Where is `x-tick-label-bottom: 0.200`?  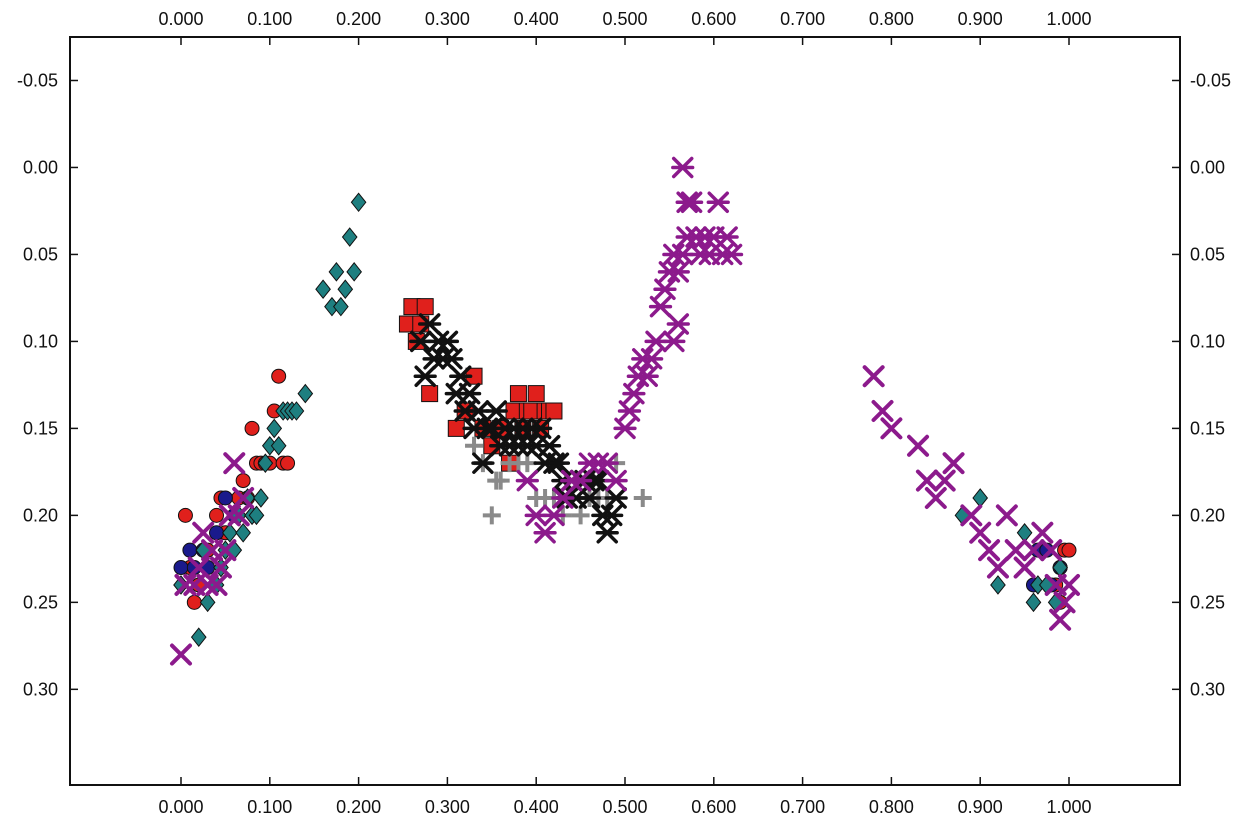 x-tick-label-bottom: 0.200 is located at coordinates (358, 807).